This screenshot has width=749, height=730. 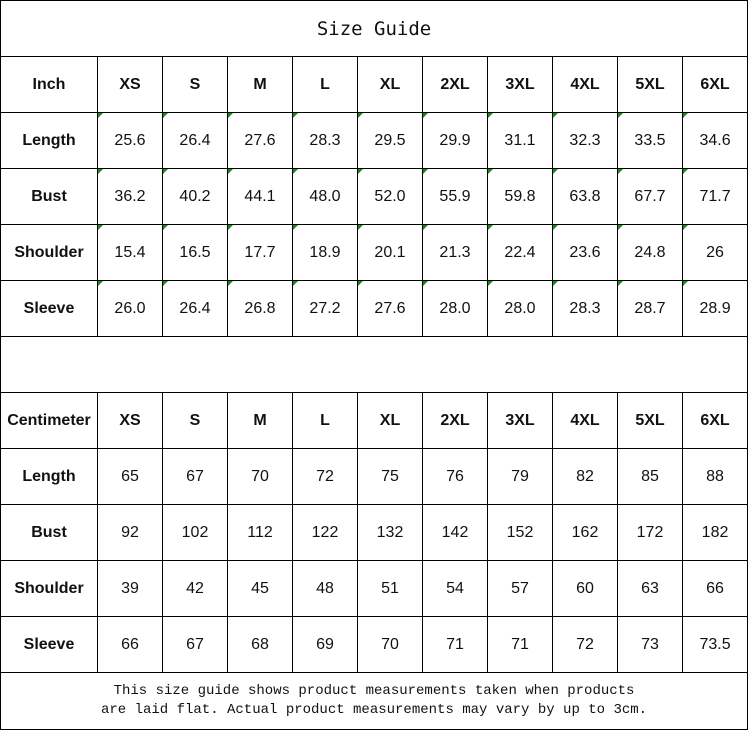 What do you see at coordinates (455, 476) in the screenshot?
I see `measurement-value: 76` at bounding box center [455, 476].